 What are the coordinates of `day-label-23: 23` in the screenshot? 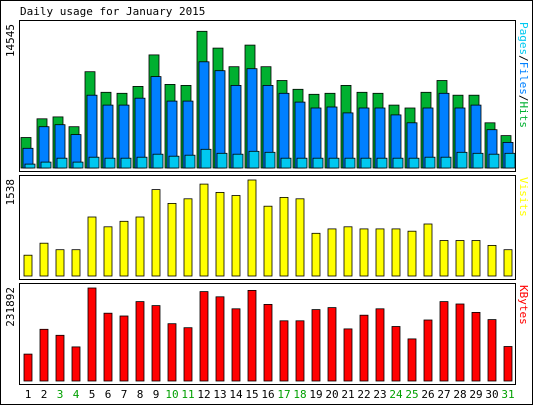 It's located at (379, 394).